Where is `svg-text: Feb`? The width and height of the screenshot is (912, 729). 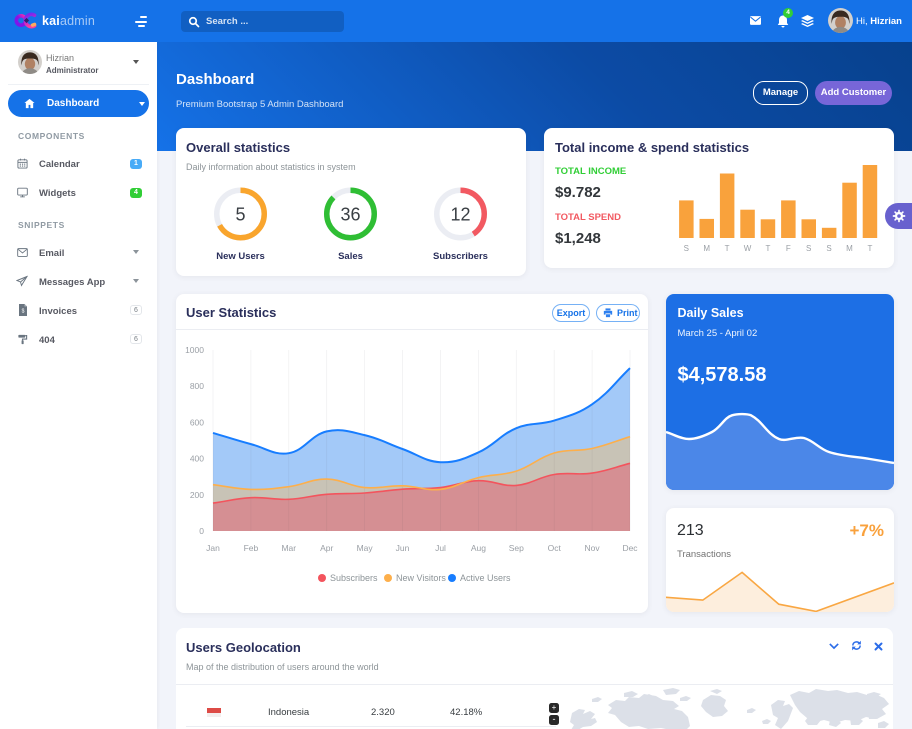 svg-text: Feb is located at coordinates (251, 548).